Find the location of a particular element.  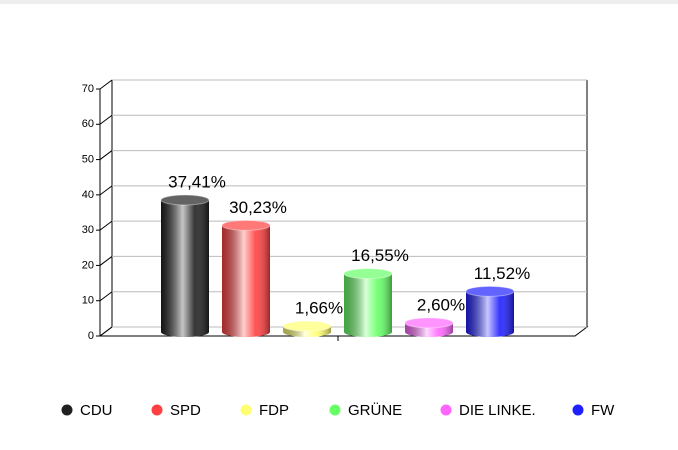

y-tick-label: 0 is located at coordinates (91, 336).